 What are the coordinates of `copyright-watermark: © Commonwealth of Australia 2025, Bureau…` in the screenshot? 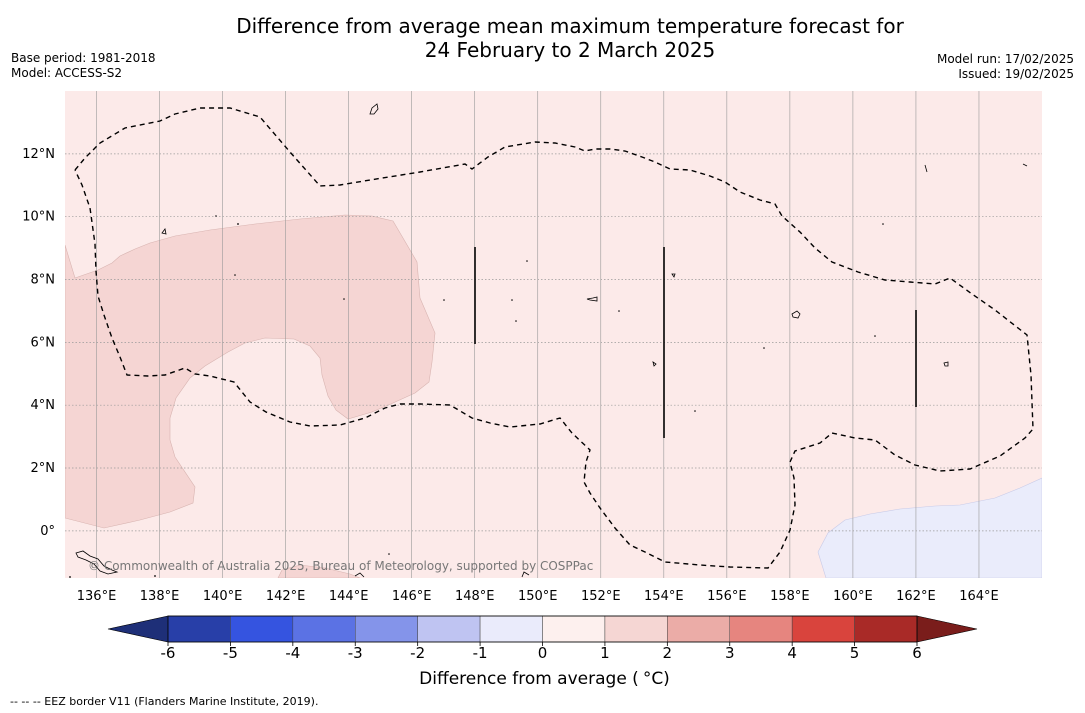 It's located at (340, 566).